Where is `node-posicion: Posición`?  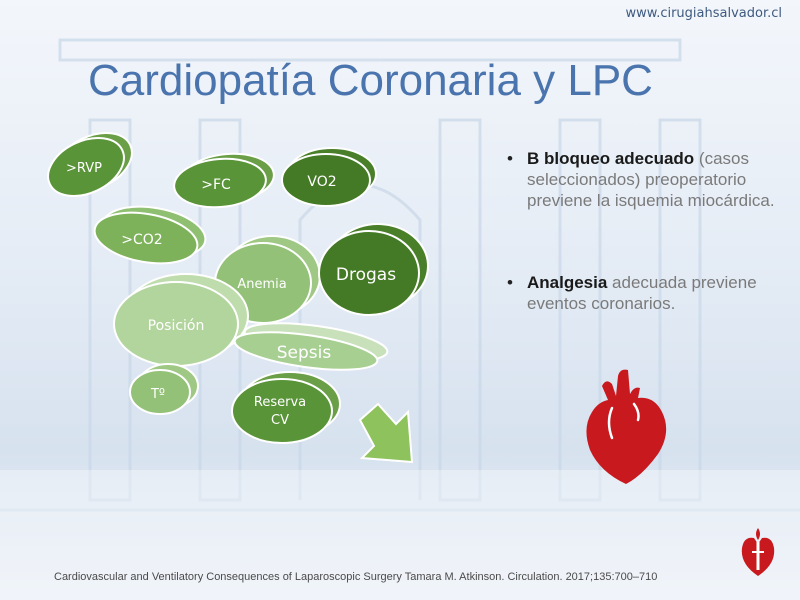
node-posicion: Posición is located at coordinates (181, 320).